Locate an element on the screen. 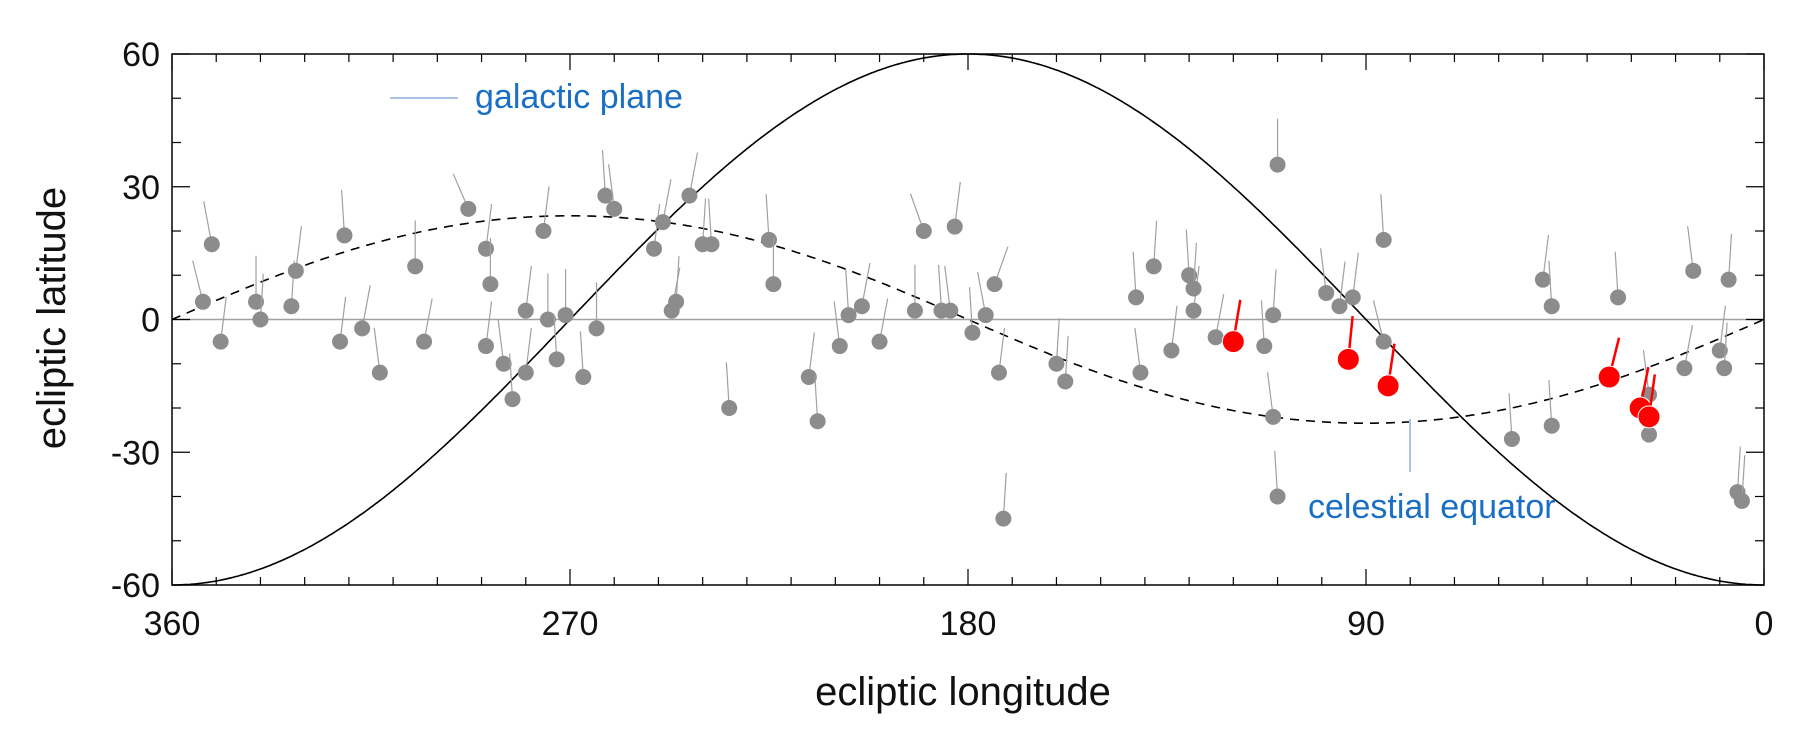 Image resolution: width=1819 pixels, height=749 pixels. x-tick-label: 360 is located at coordinates (172, 624).